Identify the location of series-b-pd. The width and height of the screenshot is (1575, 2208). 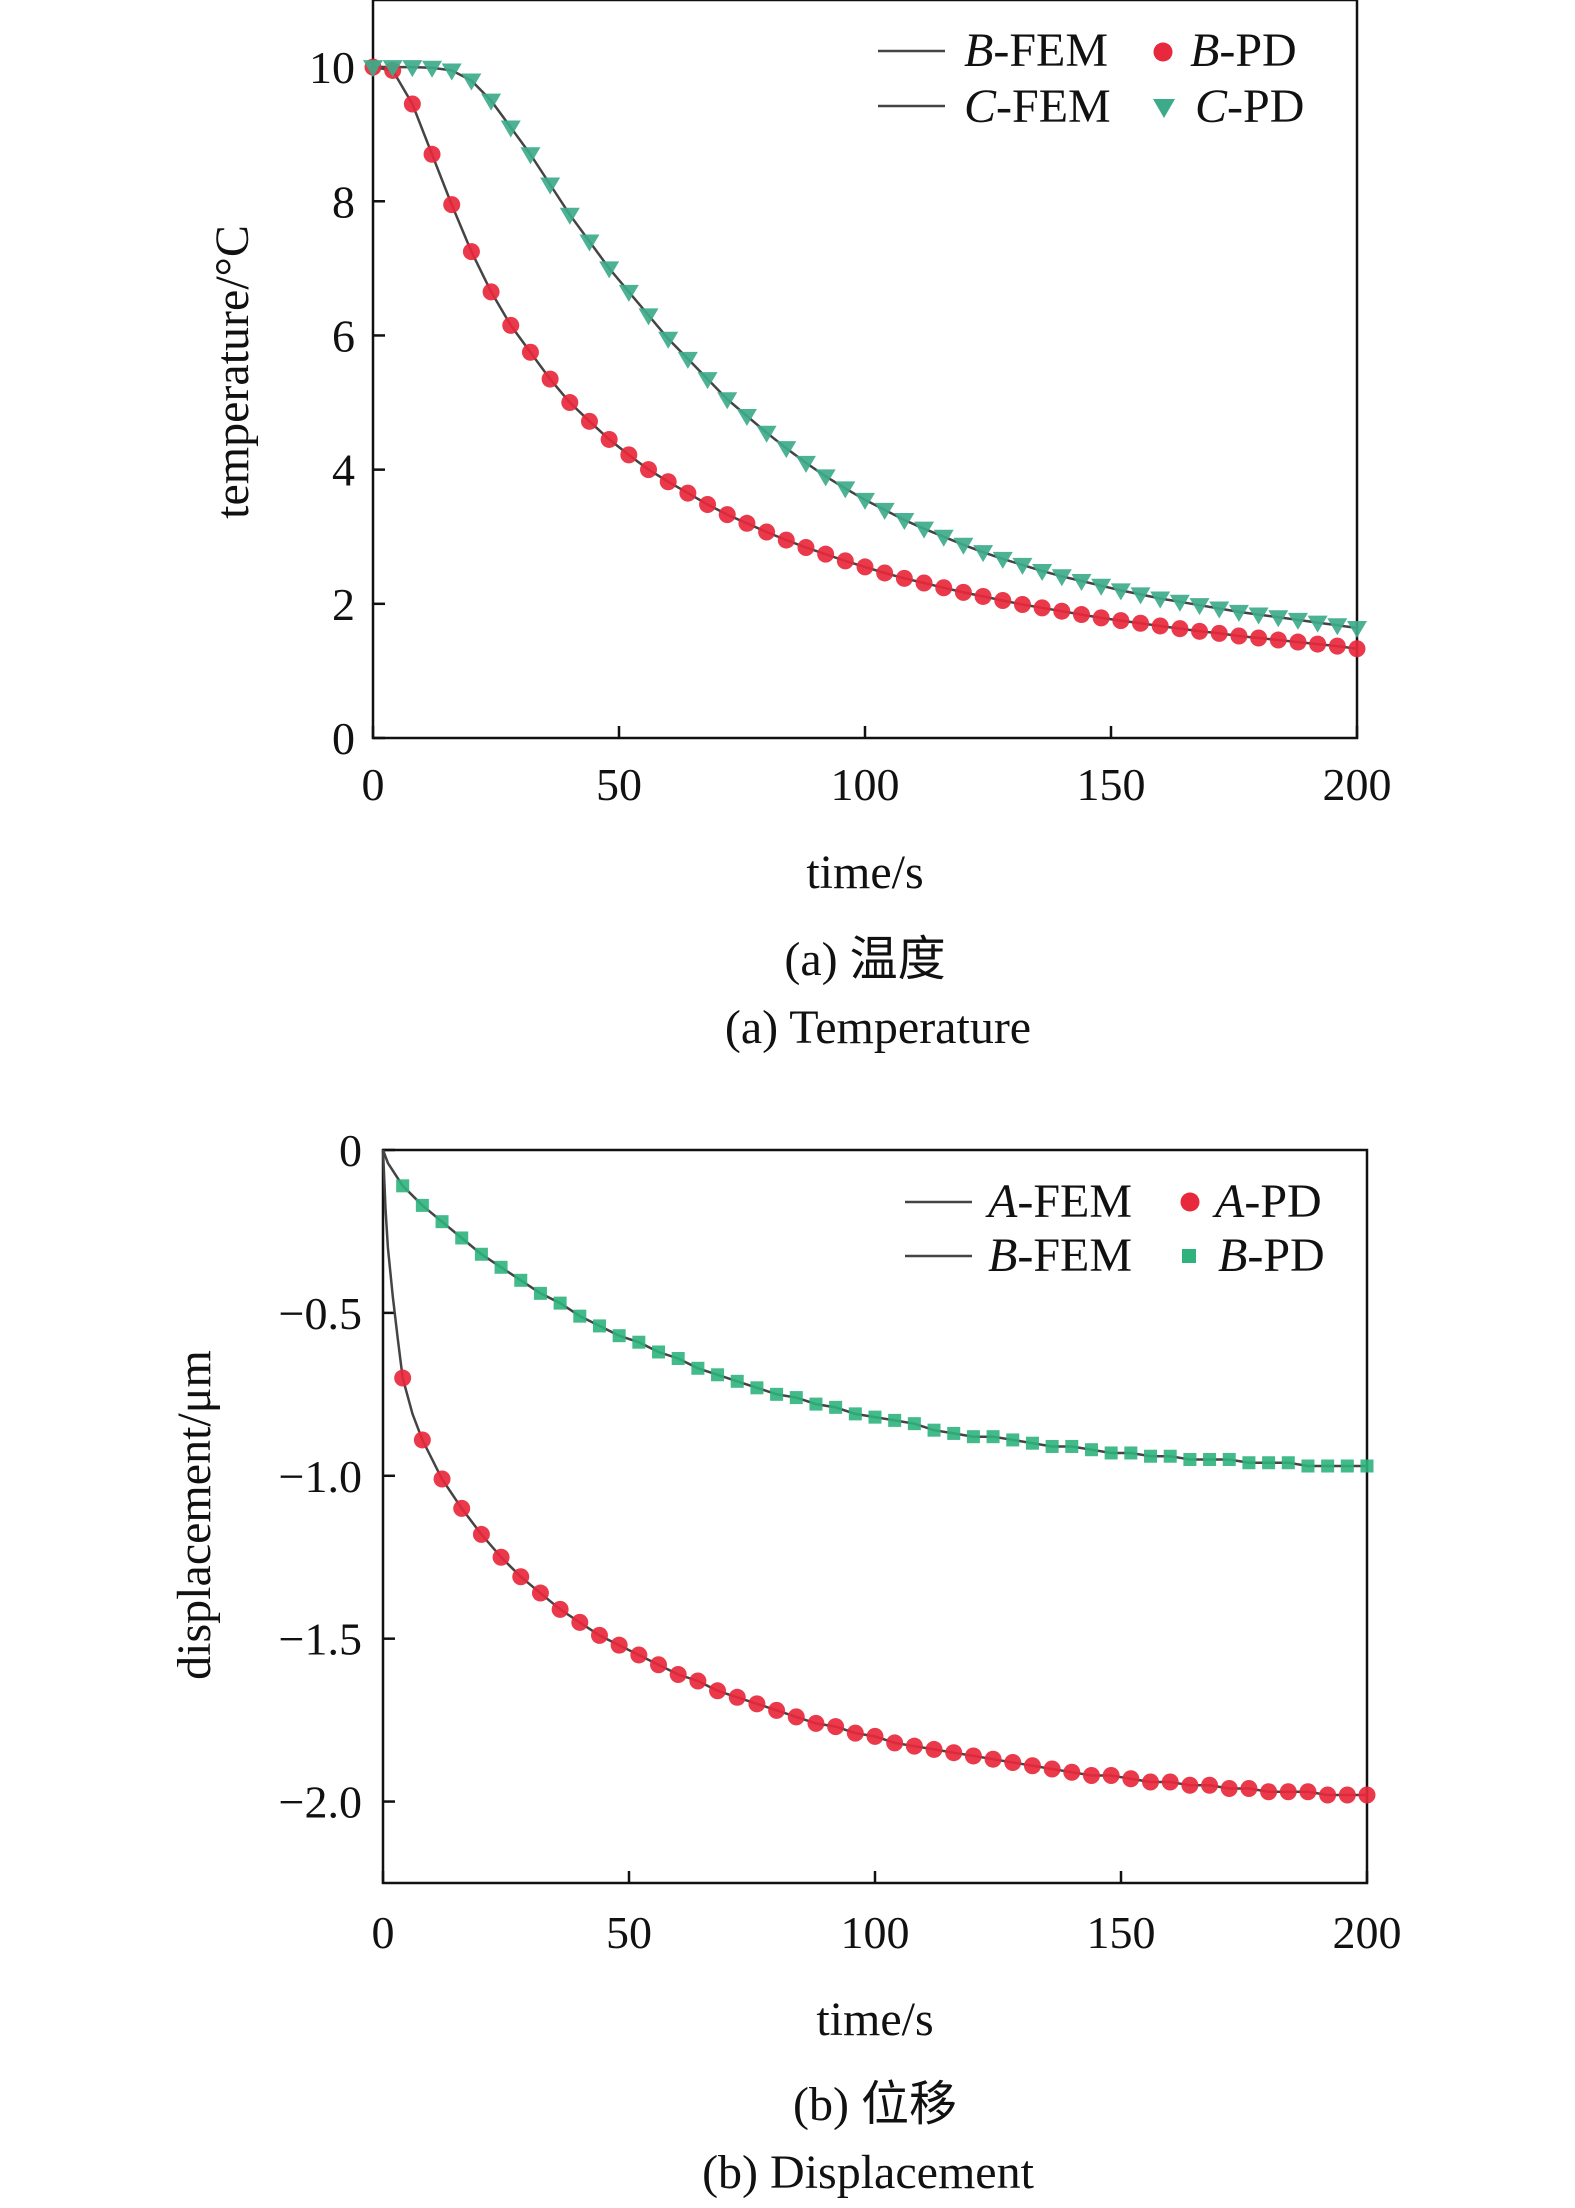
(885, 1326).